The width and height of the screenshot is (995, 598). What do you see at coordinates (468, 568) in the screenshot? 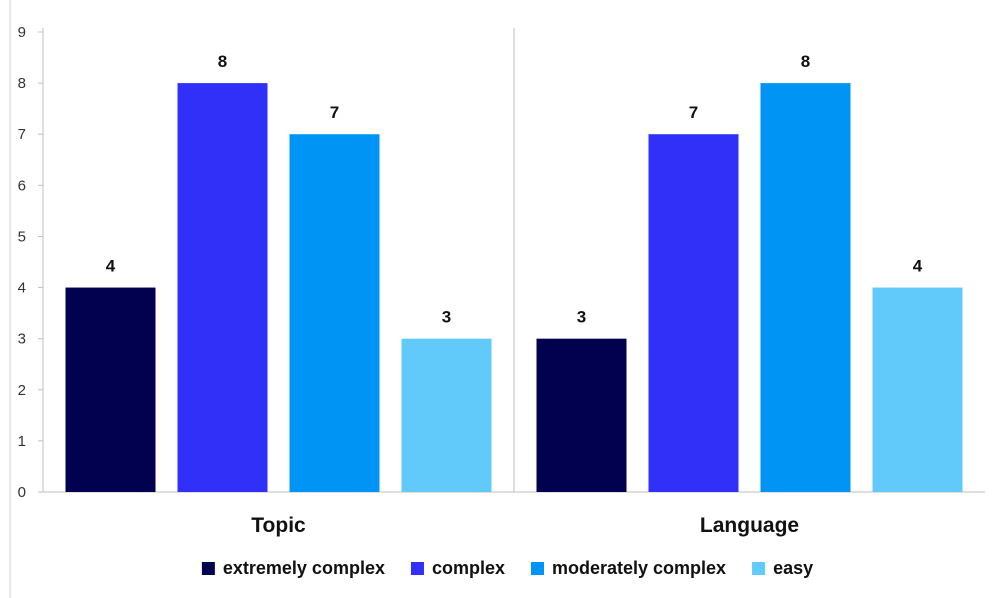
I see `legend-label: complex` at bounding box center [468, 568].